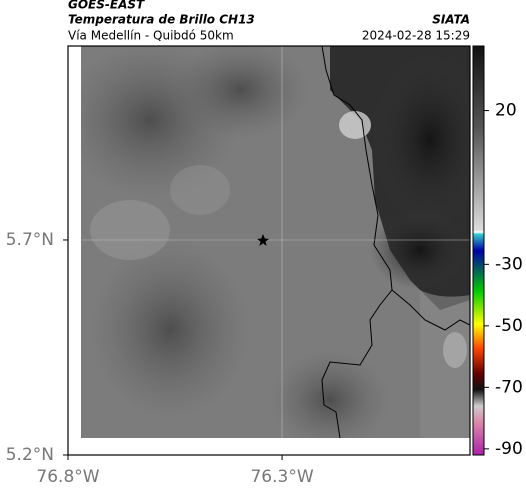 This screenshot has width=526, height=495. What do you see at coordinates (509, 326) in the screenshot?
I see `colorbar-tick-label: -50` at bounding box center [509, 326].